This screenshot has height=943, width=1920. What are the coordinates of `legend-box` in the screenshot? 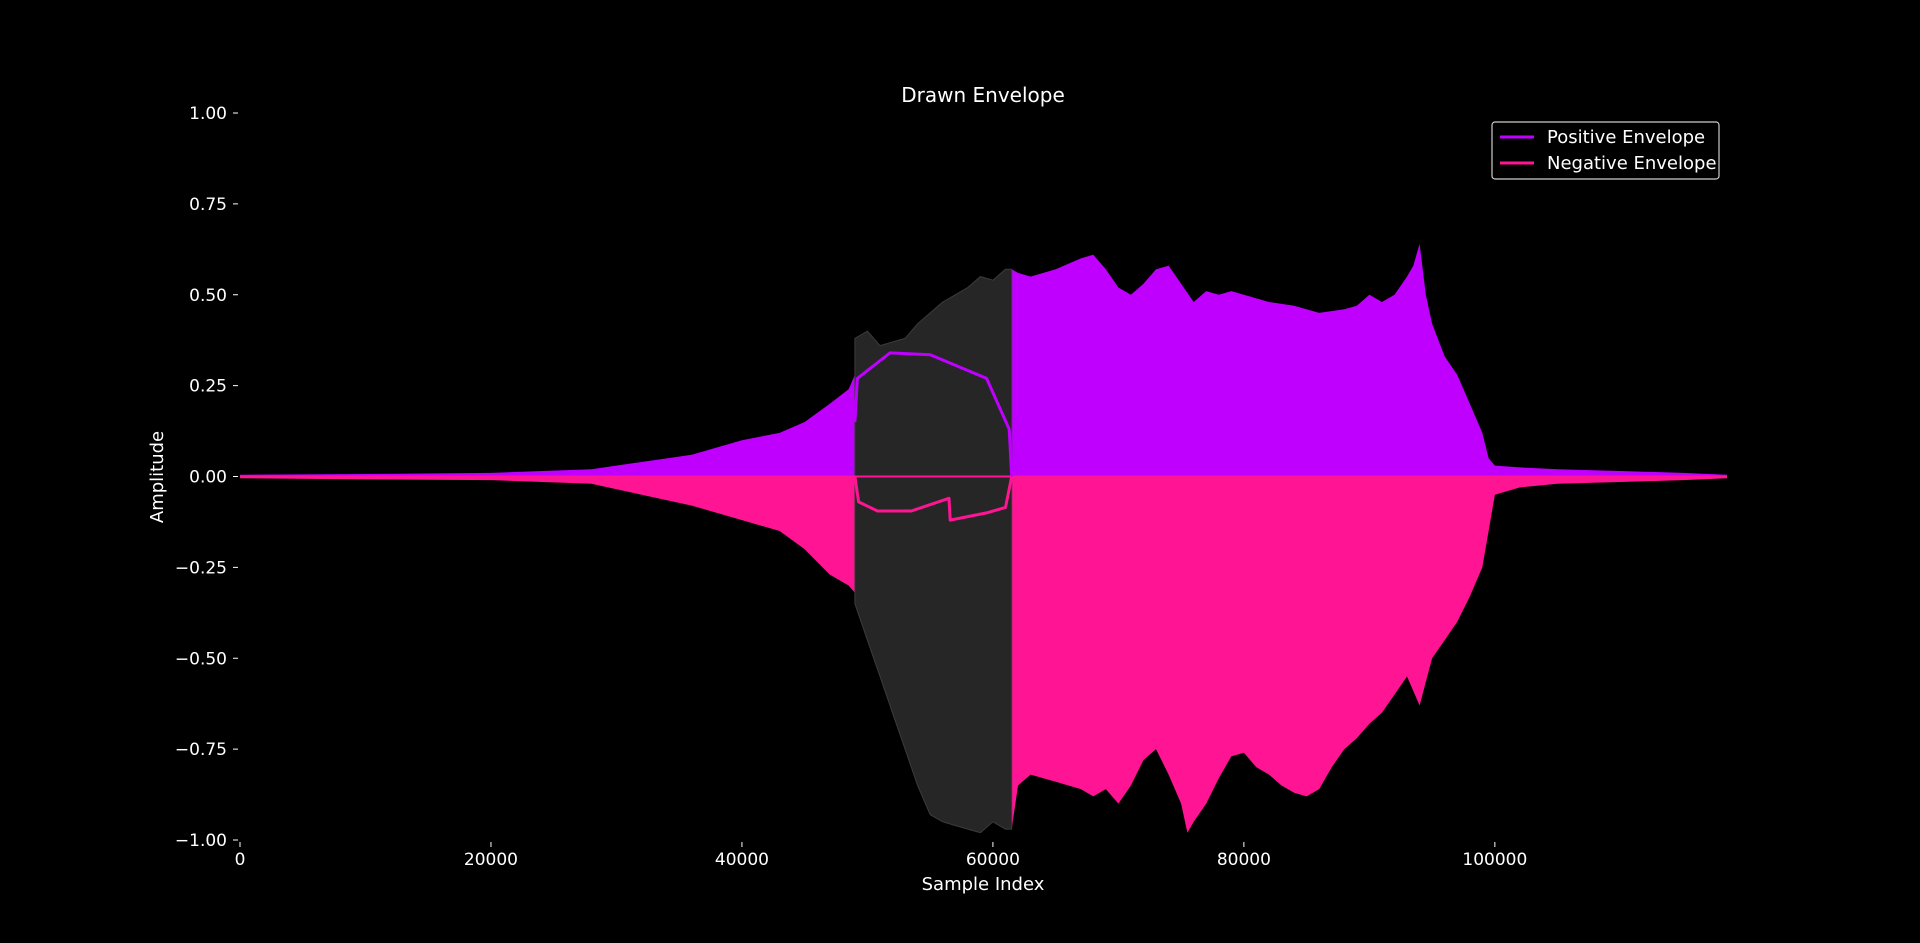 It's located at (1605, 150).